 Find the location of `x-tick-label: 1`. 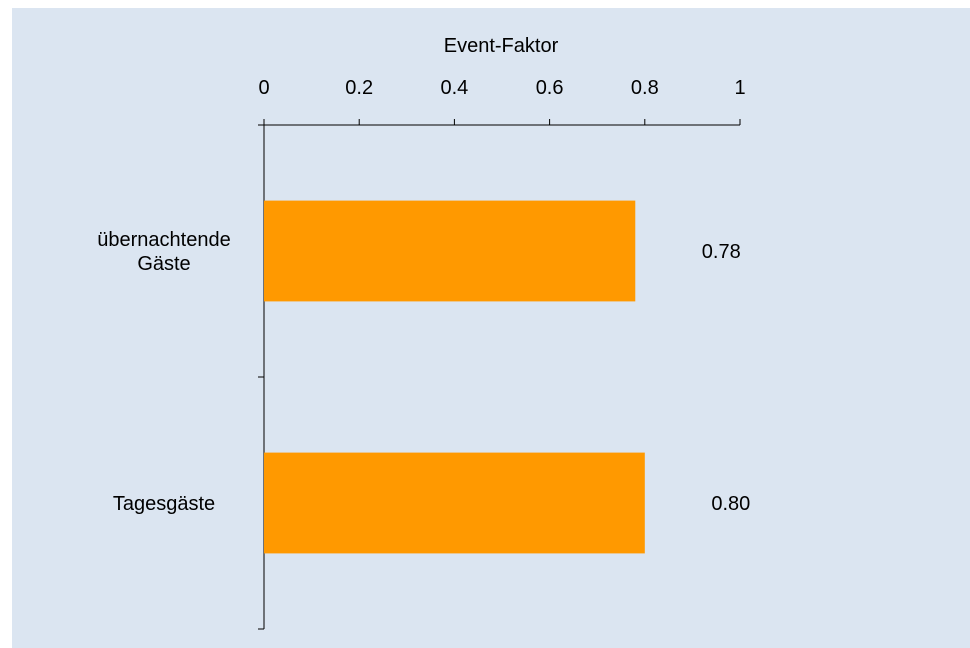

x-tick-label: 1 is located at coordinates (739, 88).